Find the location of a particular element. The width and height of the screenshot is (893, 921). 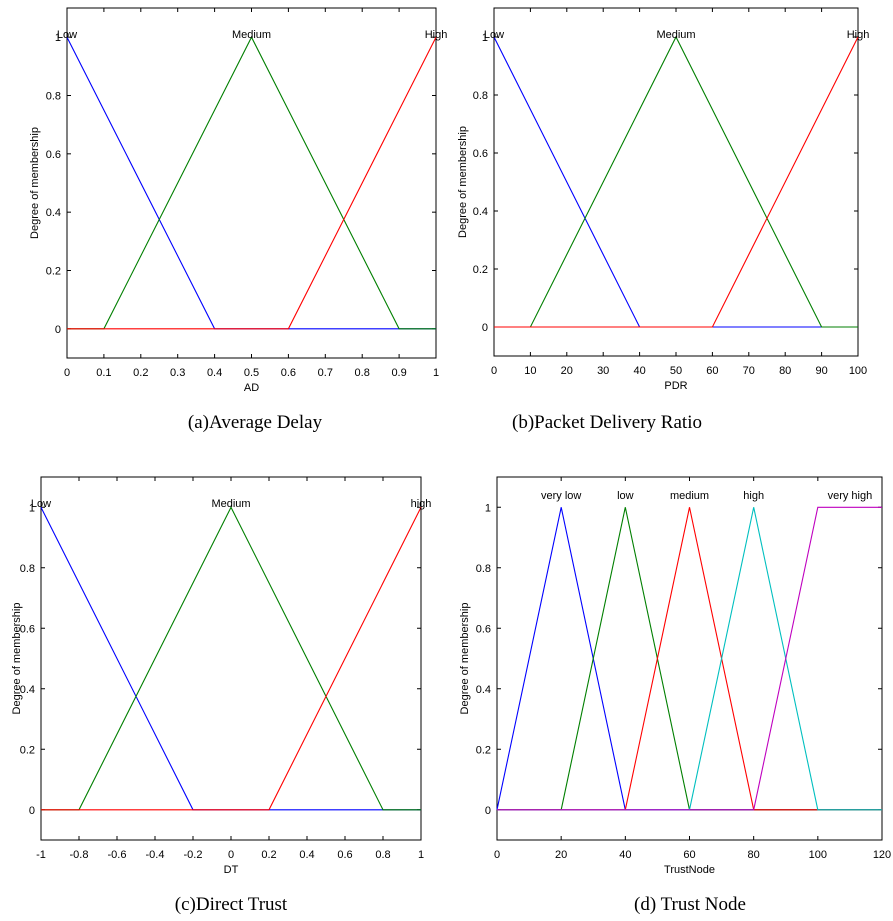

x-tick-label: 0.9 is located at coordinates (398, 373).